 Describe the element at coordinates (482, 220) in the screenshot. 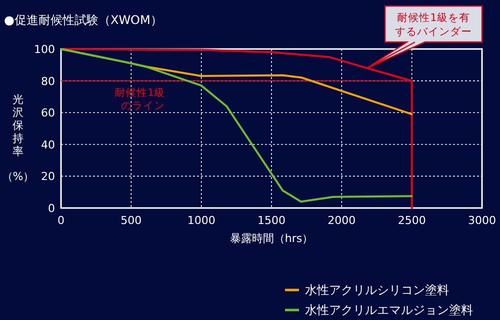

I see `x-tick-label: 3000` at that location.